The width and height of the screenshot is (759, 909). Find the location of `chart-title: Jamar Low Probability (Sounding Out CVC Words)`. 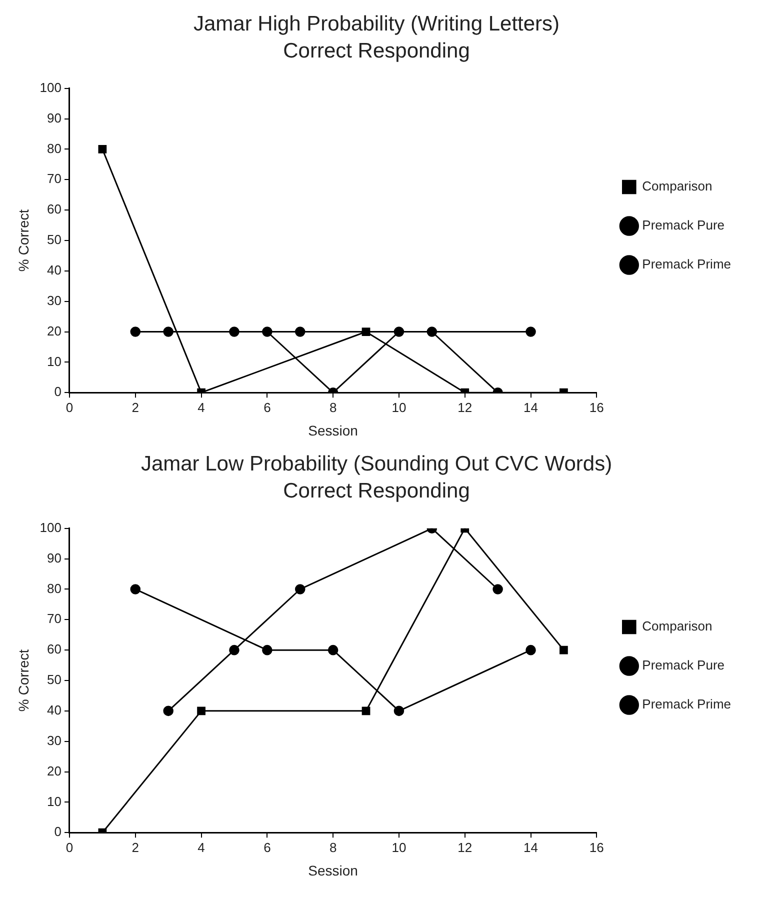

chart-title: Jamar Low Probability (Sounding Out CVC Words) is located at coordinates (376, 464).